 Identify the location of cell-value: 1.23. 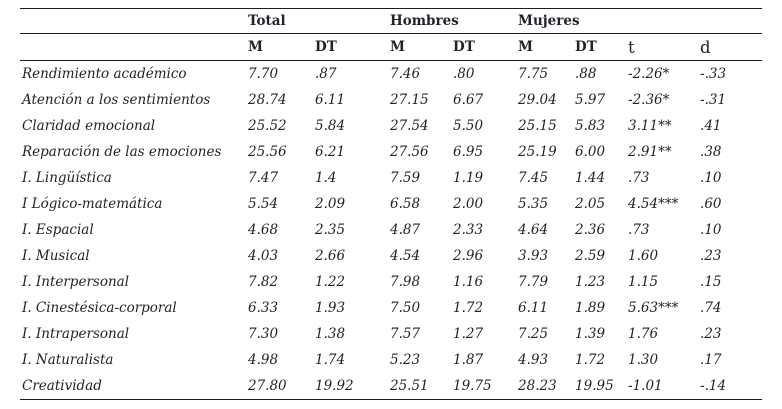
(590, 282).